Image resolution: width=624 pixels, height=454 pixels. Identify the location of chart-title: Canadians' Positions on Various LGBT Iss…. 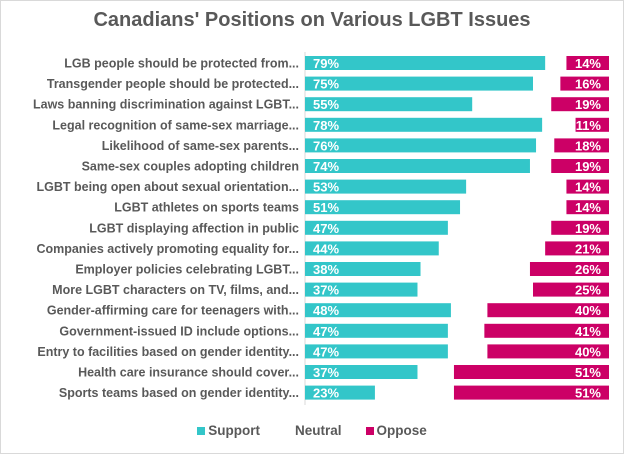
(312, 20).